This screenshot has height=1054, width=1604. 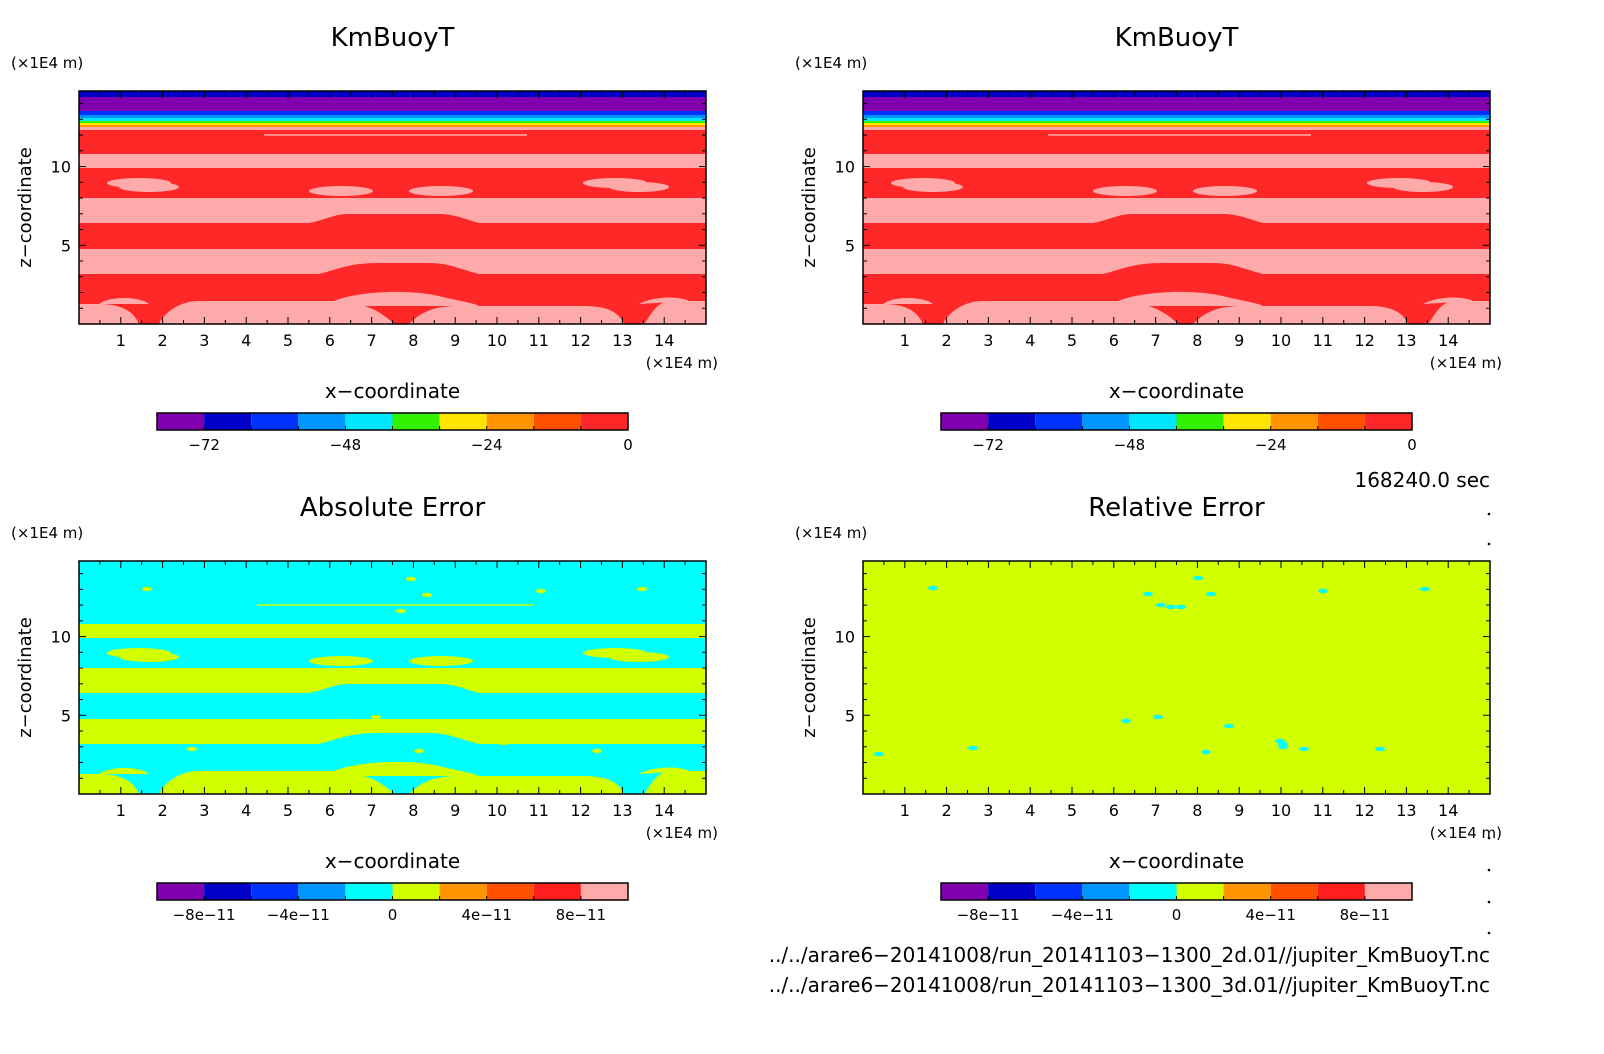 What do you see at coordinates (1323, 810) in the screenshot?
I see `x-tick-label: 11` at bounding box center [1323, 810].